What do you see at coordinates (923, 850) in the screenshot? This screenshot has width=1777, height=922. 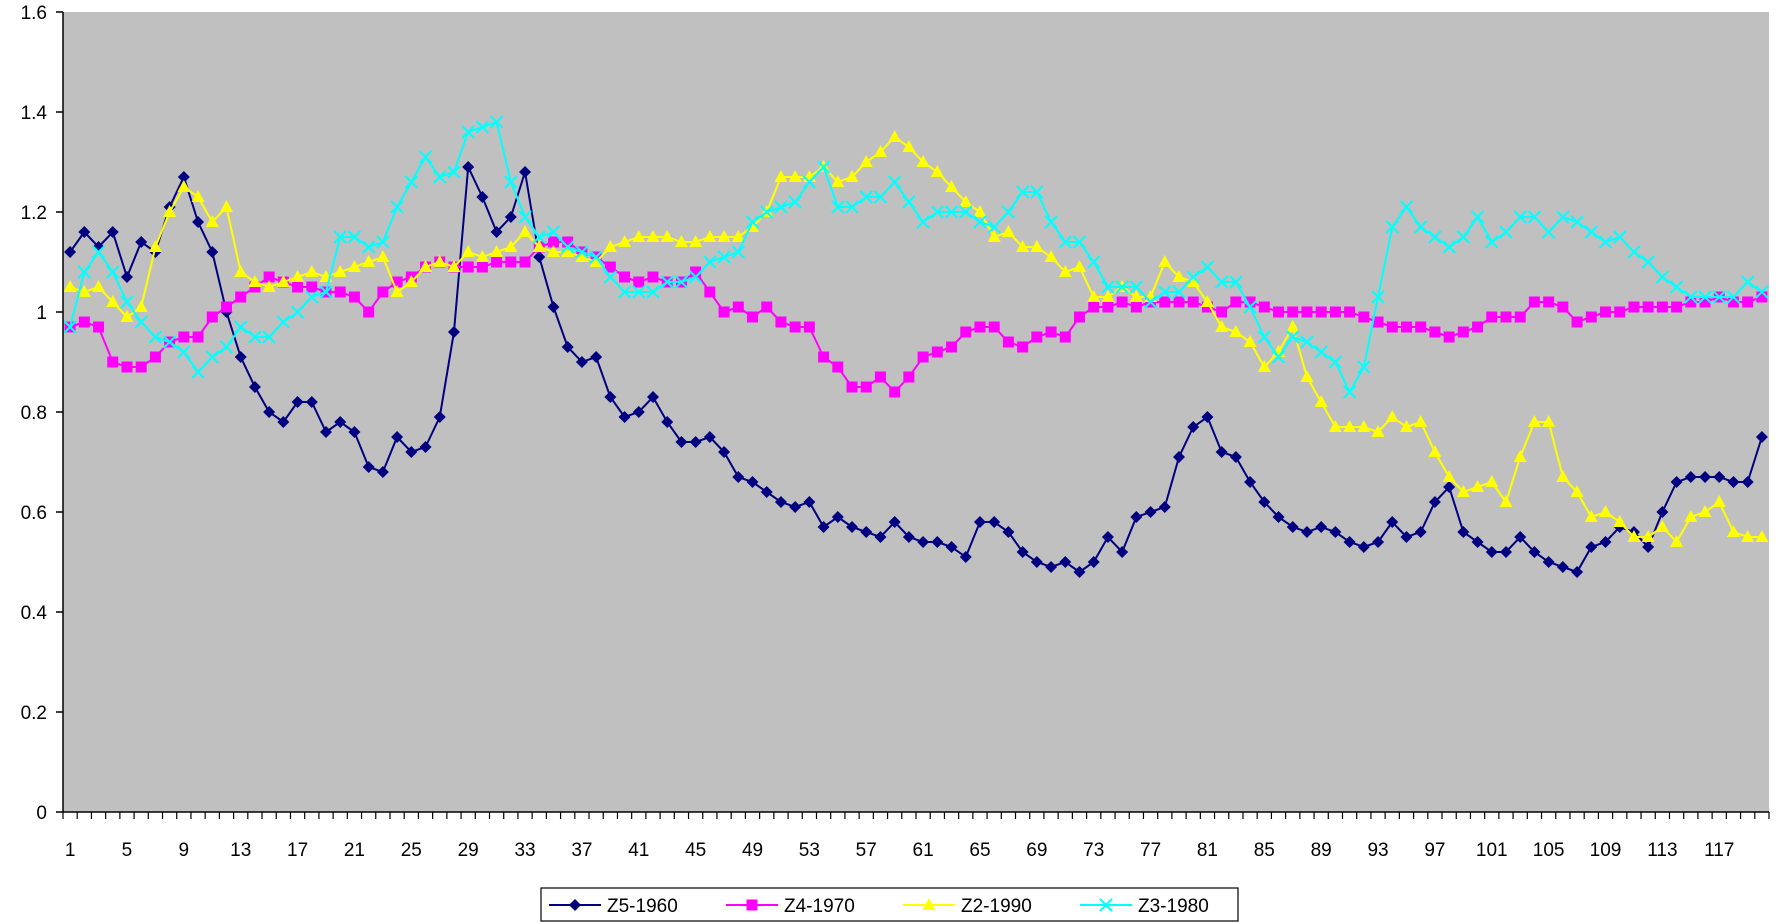 I see `x-tick-label: 61` at bounding box center [923, 850].